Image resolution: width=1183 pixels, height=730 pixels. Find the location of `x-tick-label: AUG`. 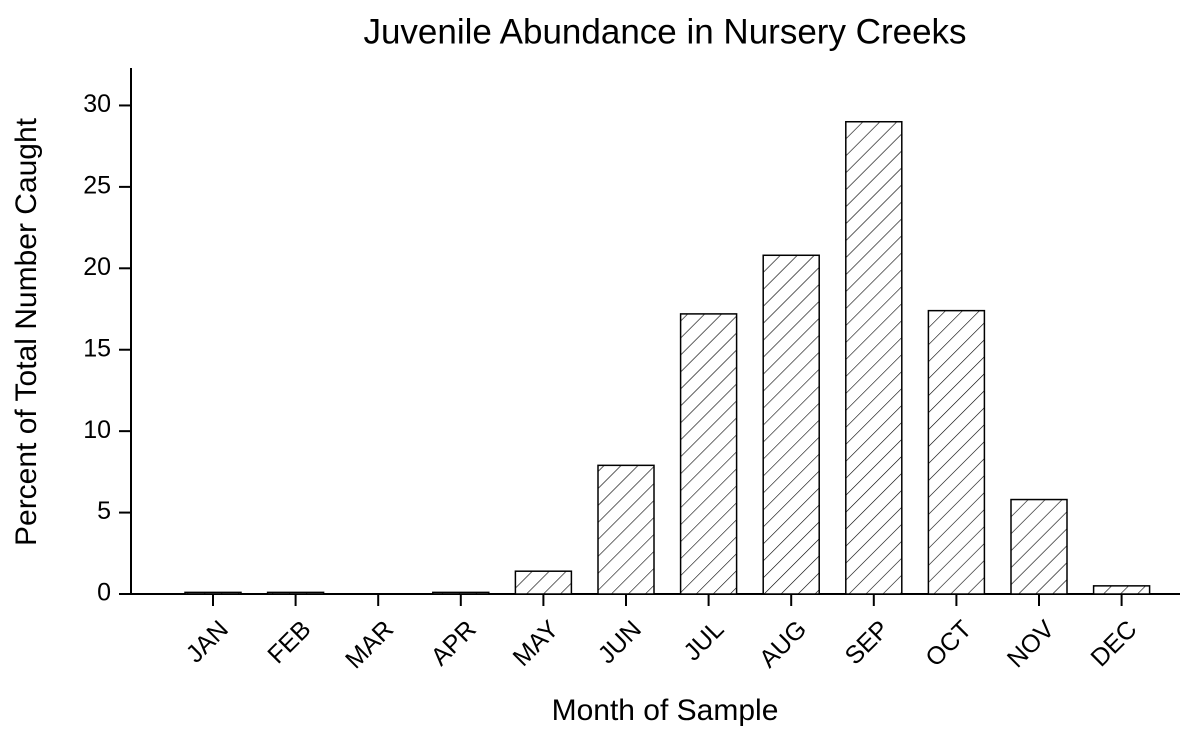

x-tick-label: AUG is located at coordinates (783, 644).